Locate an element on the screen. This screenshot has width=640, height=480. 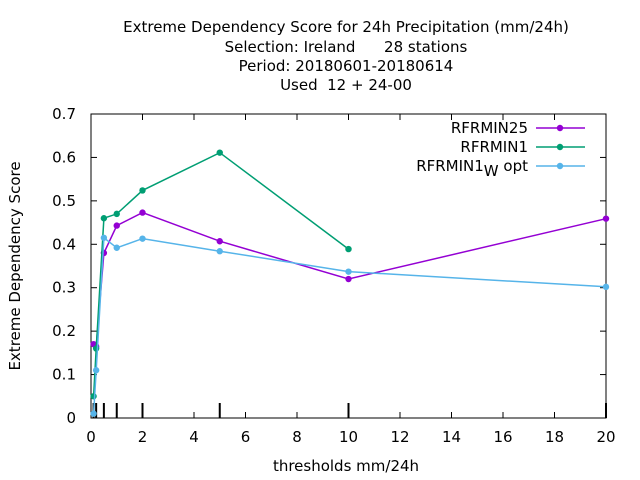
x-tick-label: 2 is located at coordinates (143, 437).